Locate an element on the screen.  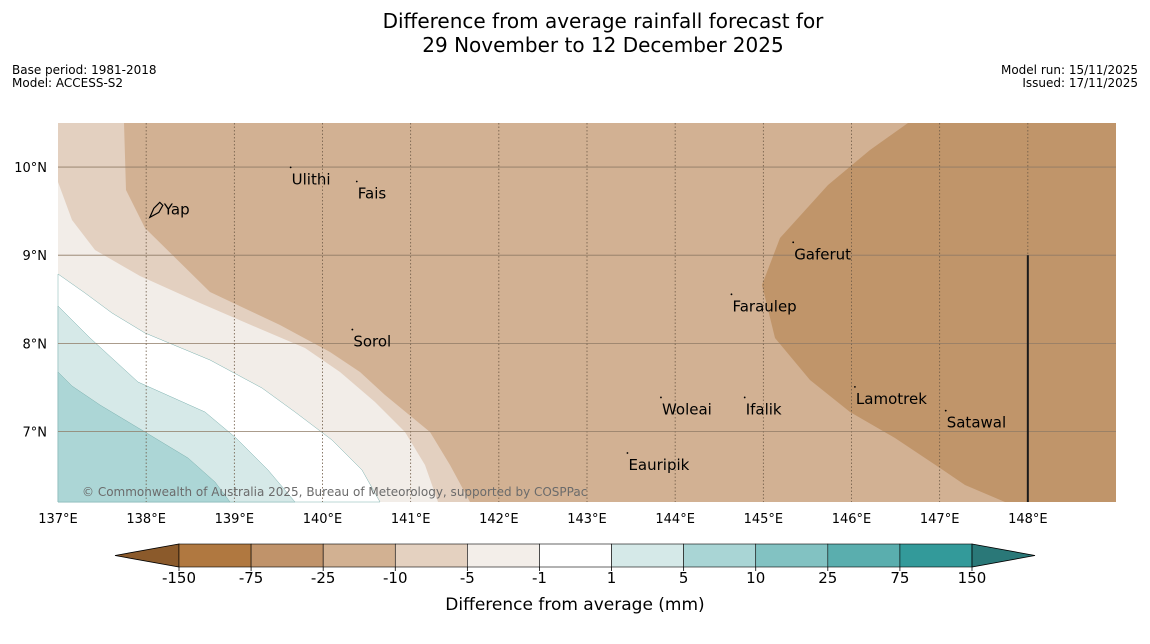
place-gaferut: Gaferut is located at coordinates (821, 252).